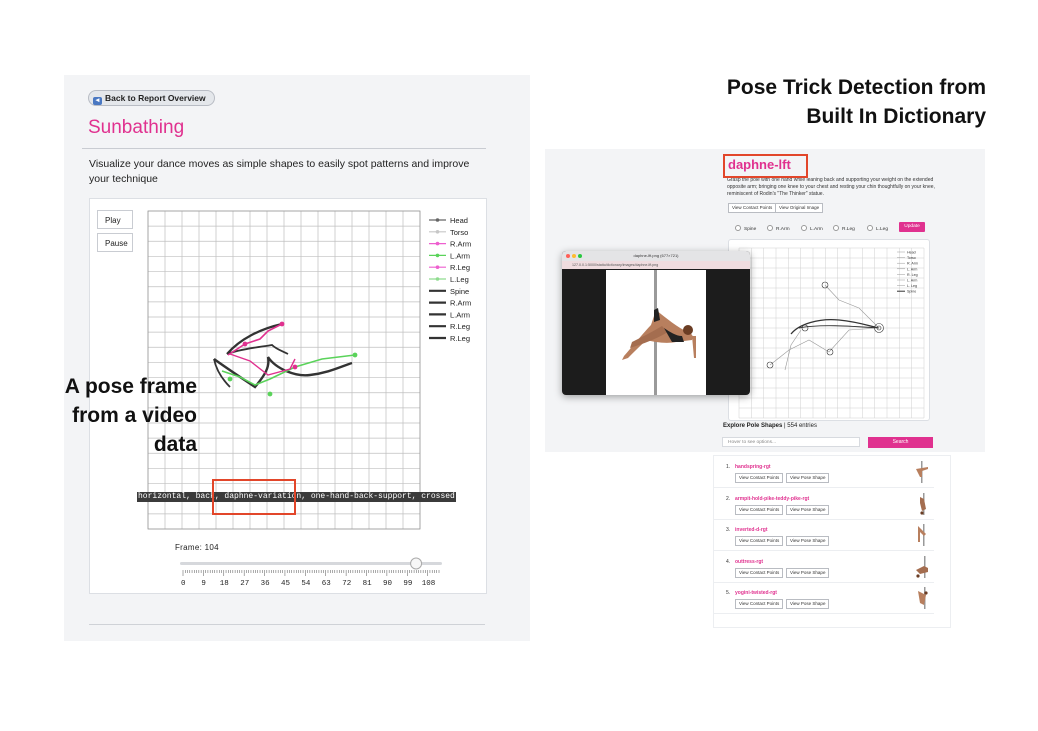  What do you see at coordinates (896, 116) in the screenshot?
I see `caption-line: Built In Dictionary` at bounding box center [896, 116].